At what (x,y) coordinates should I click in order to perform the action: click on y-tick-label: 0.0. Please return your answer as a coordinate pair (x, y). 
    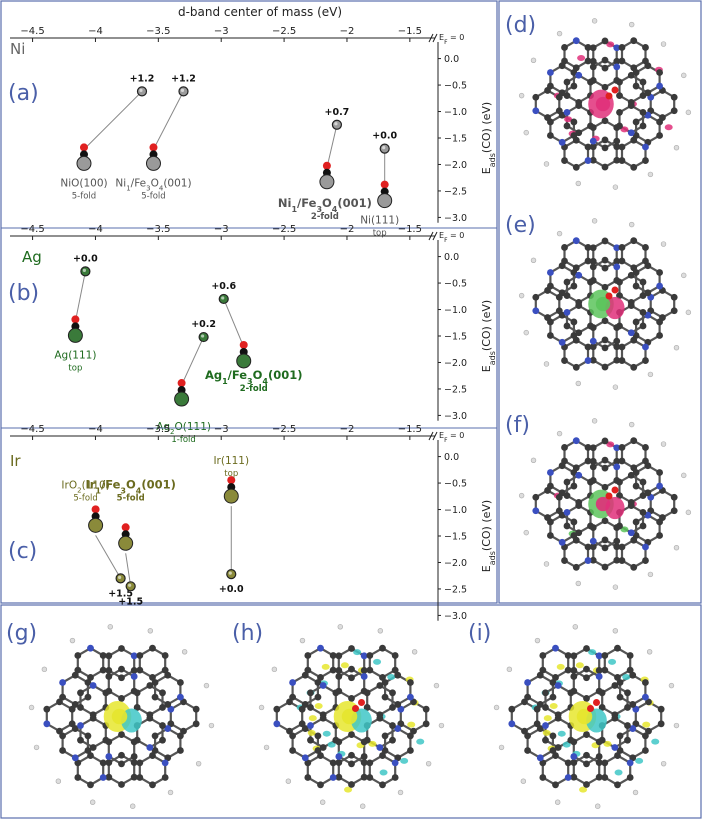
    Looking at the image, I should click on (451, 59).